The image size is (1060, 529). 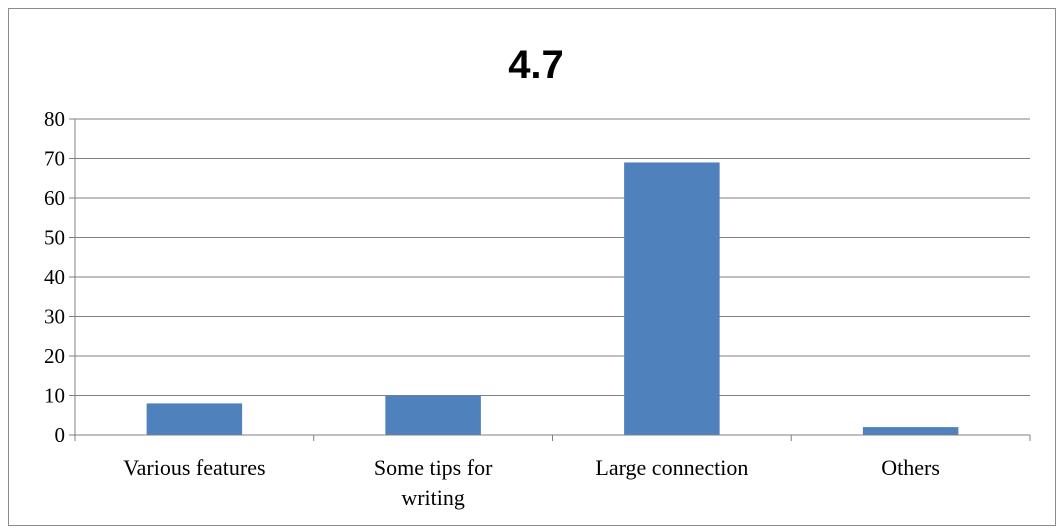 I want to click on y-tick-label: 20, so click(x=54, y=356).